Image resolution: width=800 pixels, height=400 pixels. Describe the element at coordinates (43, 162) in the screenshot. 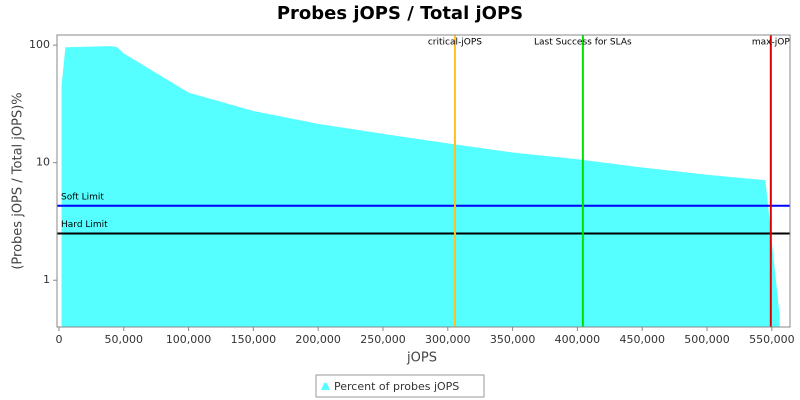

I see `y-tick-label: 10` at that location.